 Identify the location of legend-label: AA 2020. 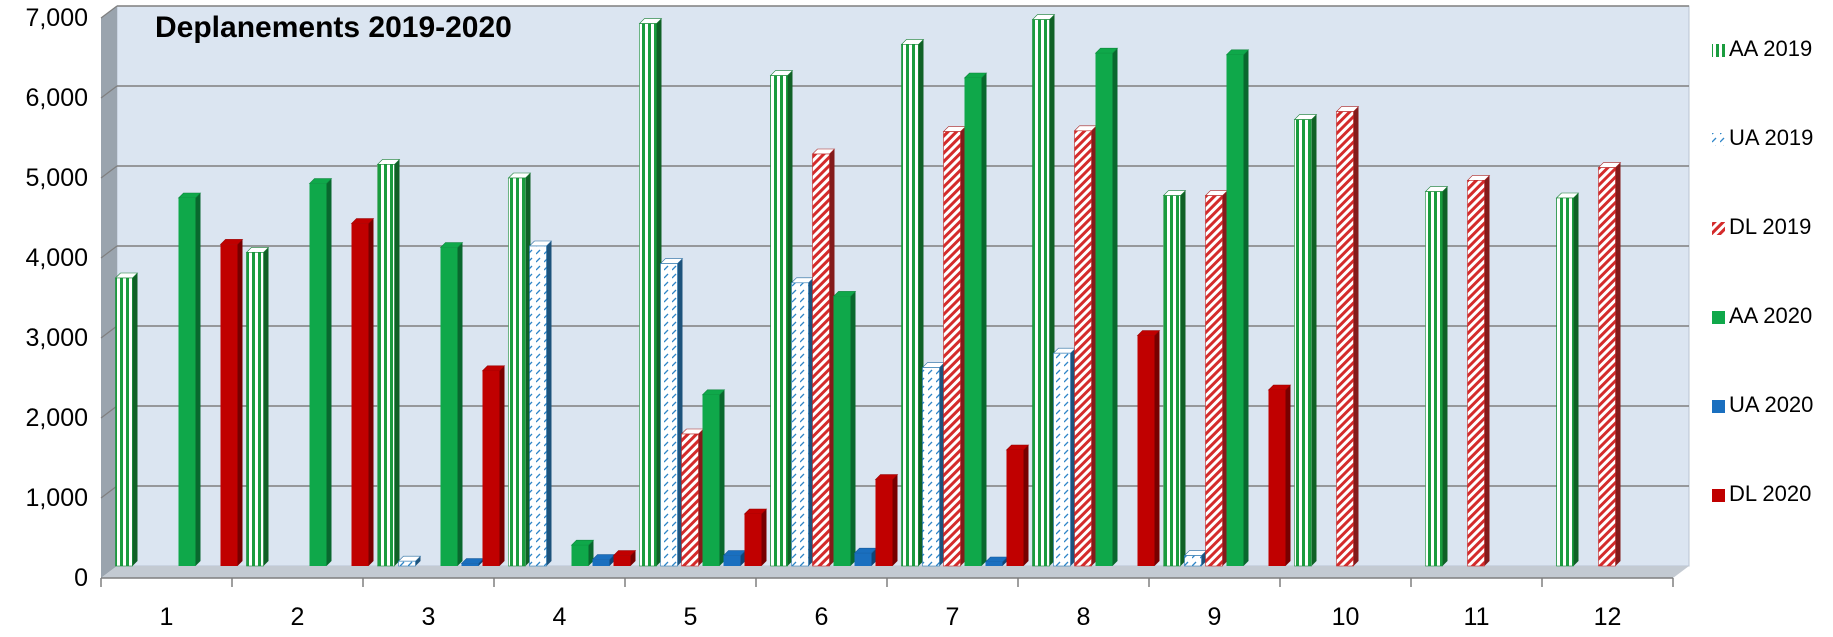
(1770, 315).